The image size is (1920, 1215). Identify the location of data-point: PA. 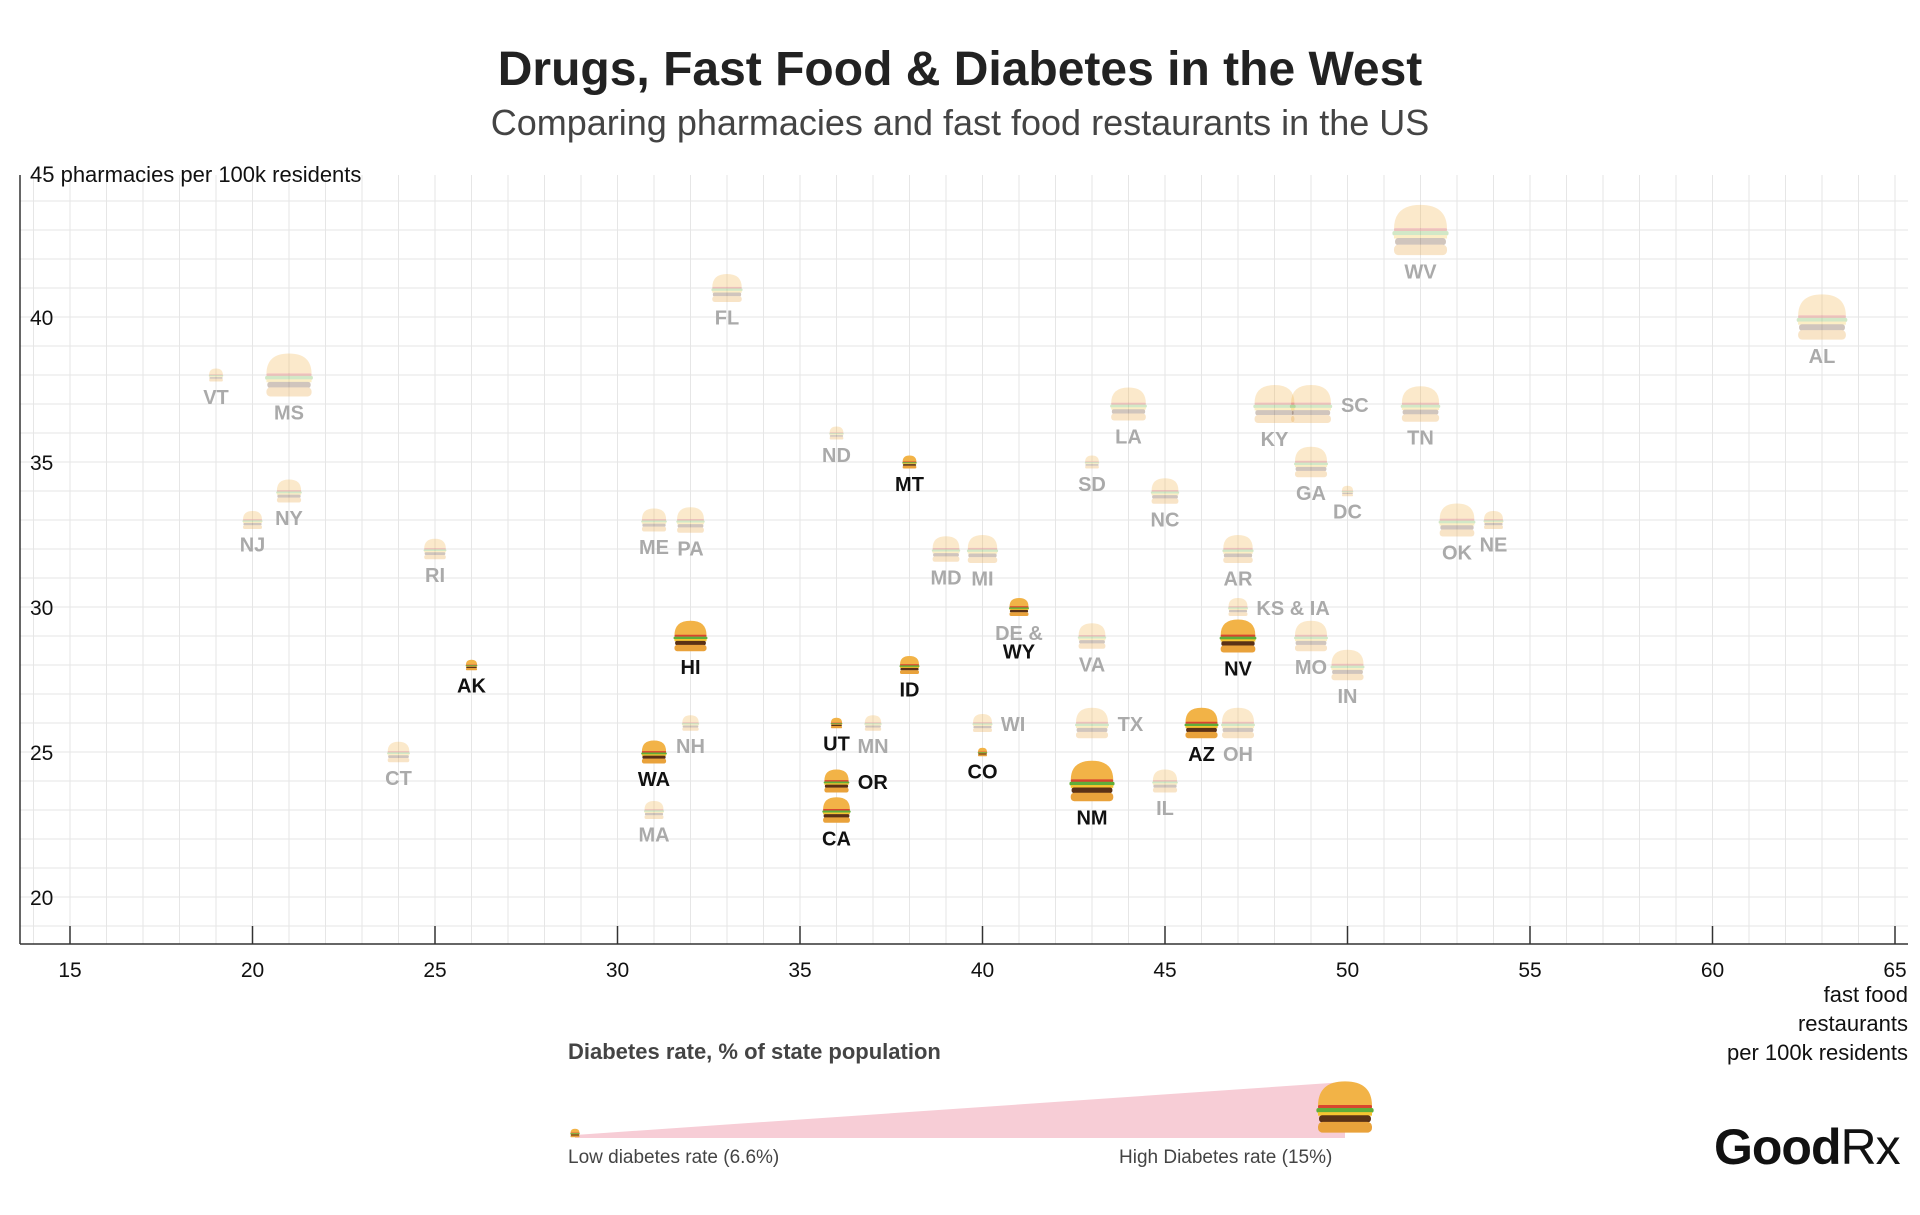
(690, 533).